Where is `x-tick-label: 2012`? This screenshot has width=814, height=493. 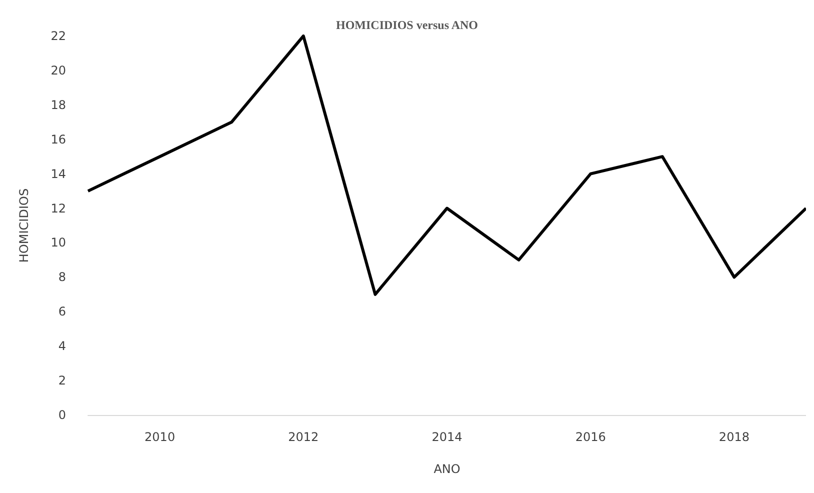 x-tick-label: 2012 is located at coordinates (303, 437).